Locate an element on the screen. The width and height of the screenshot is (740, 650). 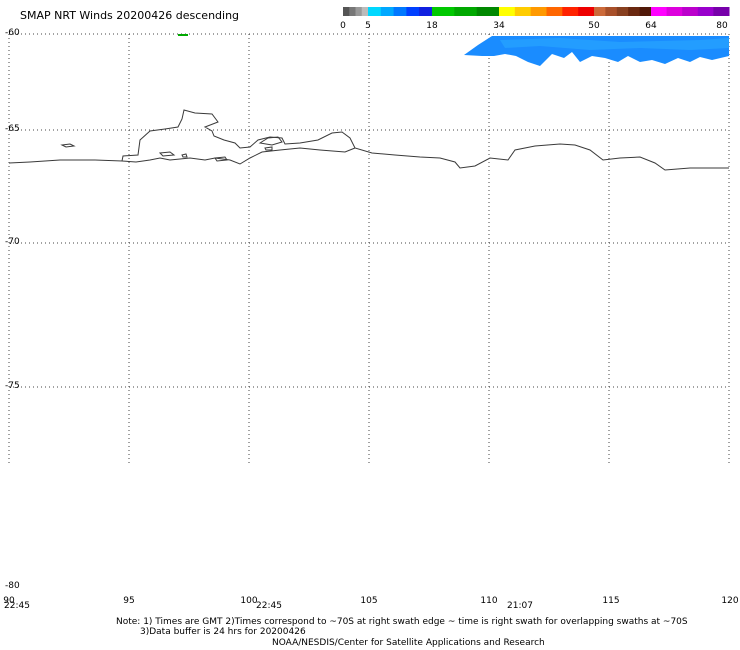
wind-swath-highlight is located at coordinates (614, 44).